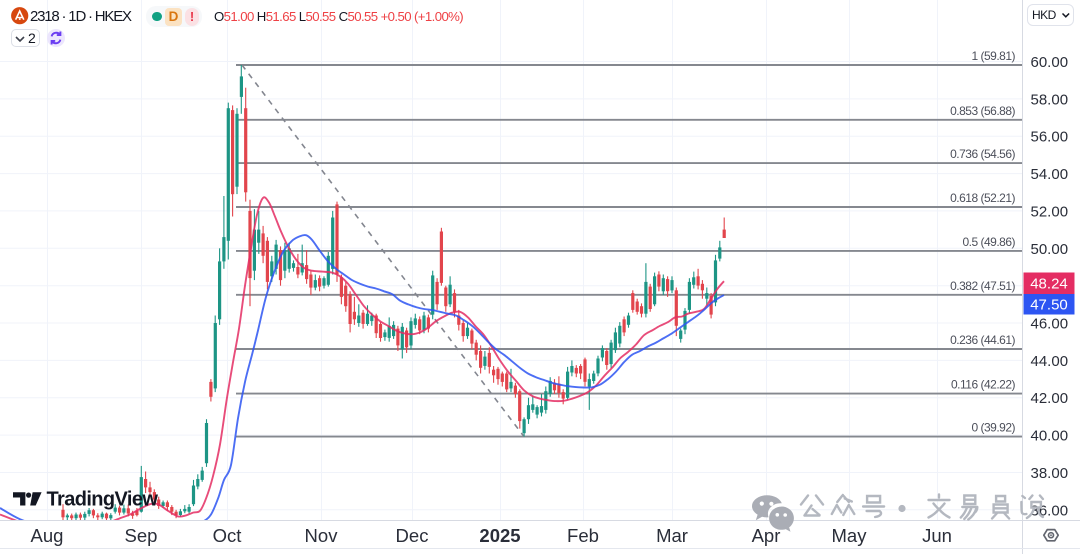  Describe the element at coordinates (1049, 284) in the screenshot. I see `svg-text: 48.24` at that location.